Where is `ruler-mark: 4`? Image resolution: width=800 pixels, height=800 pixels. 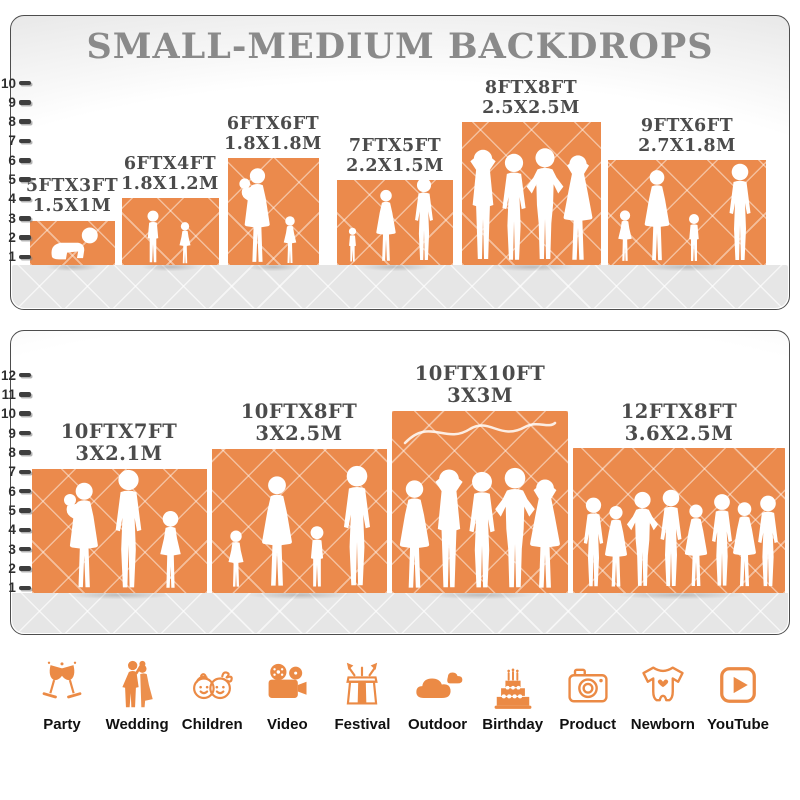
ruler-mark: 4 is located at coordinates (16, 199).